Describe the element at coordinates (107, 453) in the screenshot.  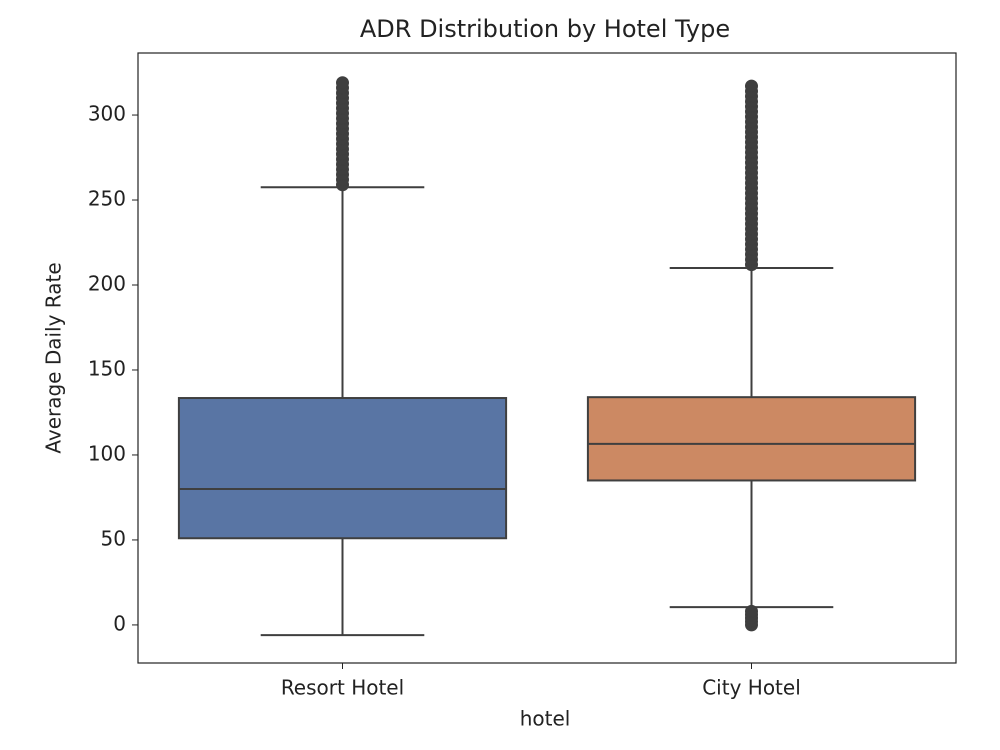
I see `y-tick-label: 100` at that location.